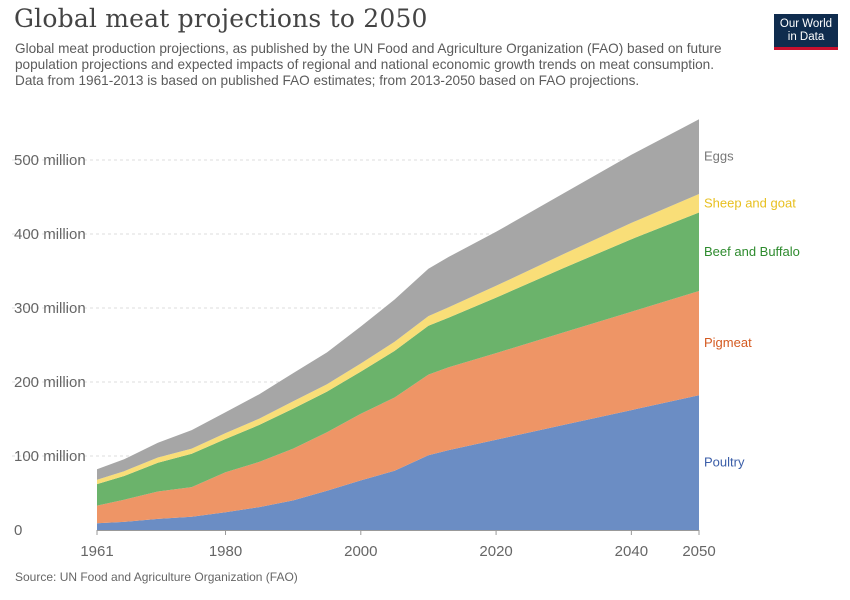  I want to click on x-axis: 1961 1980 2000 2020 2040 2050, so click(398, 545).